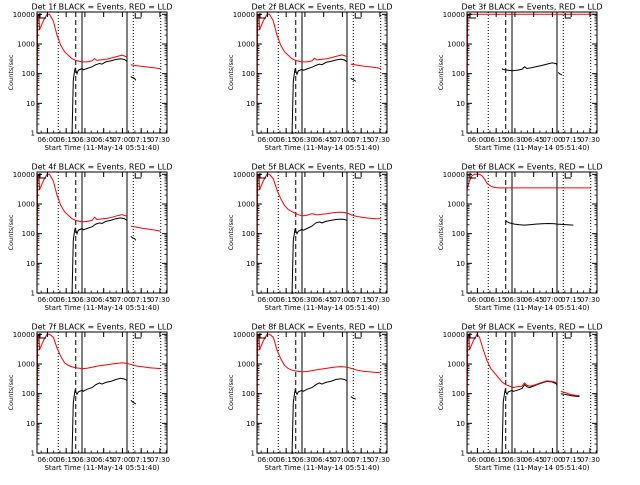 This screenshot has height=485, width=640. I want to click on plot-title: Det 3f BLACK = Events, RED = LLD, so click(531, 7).